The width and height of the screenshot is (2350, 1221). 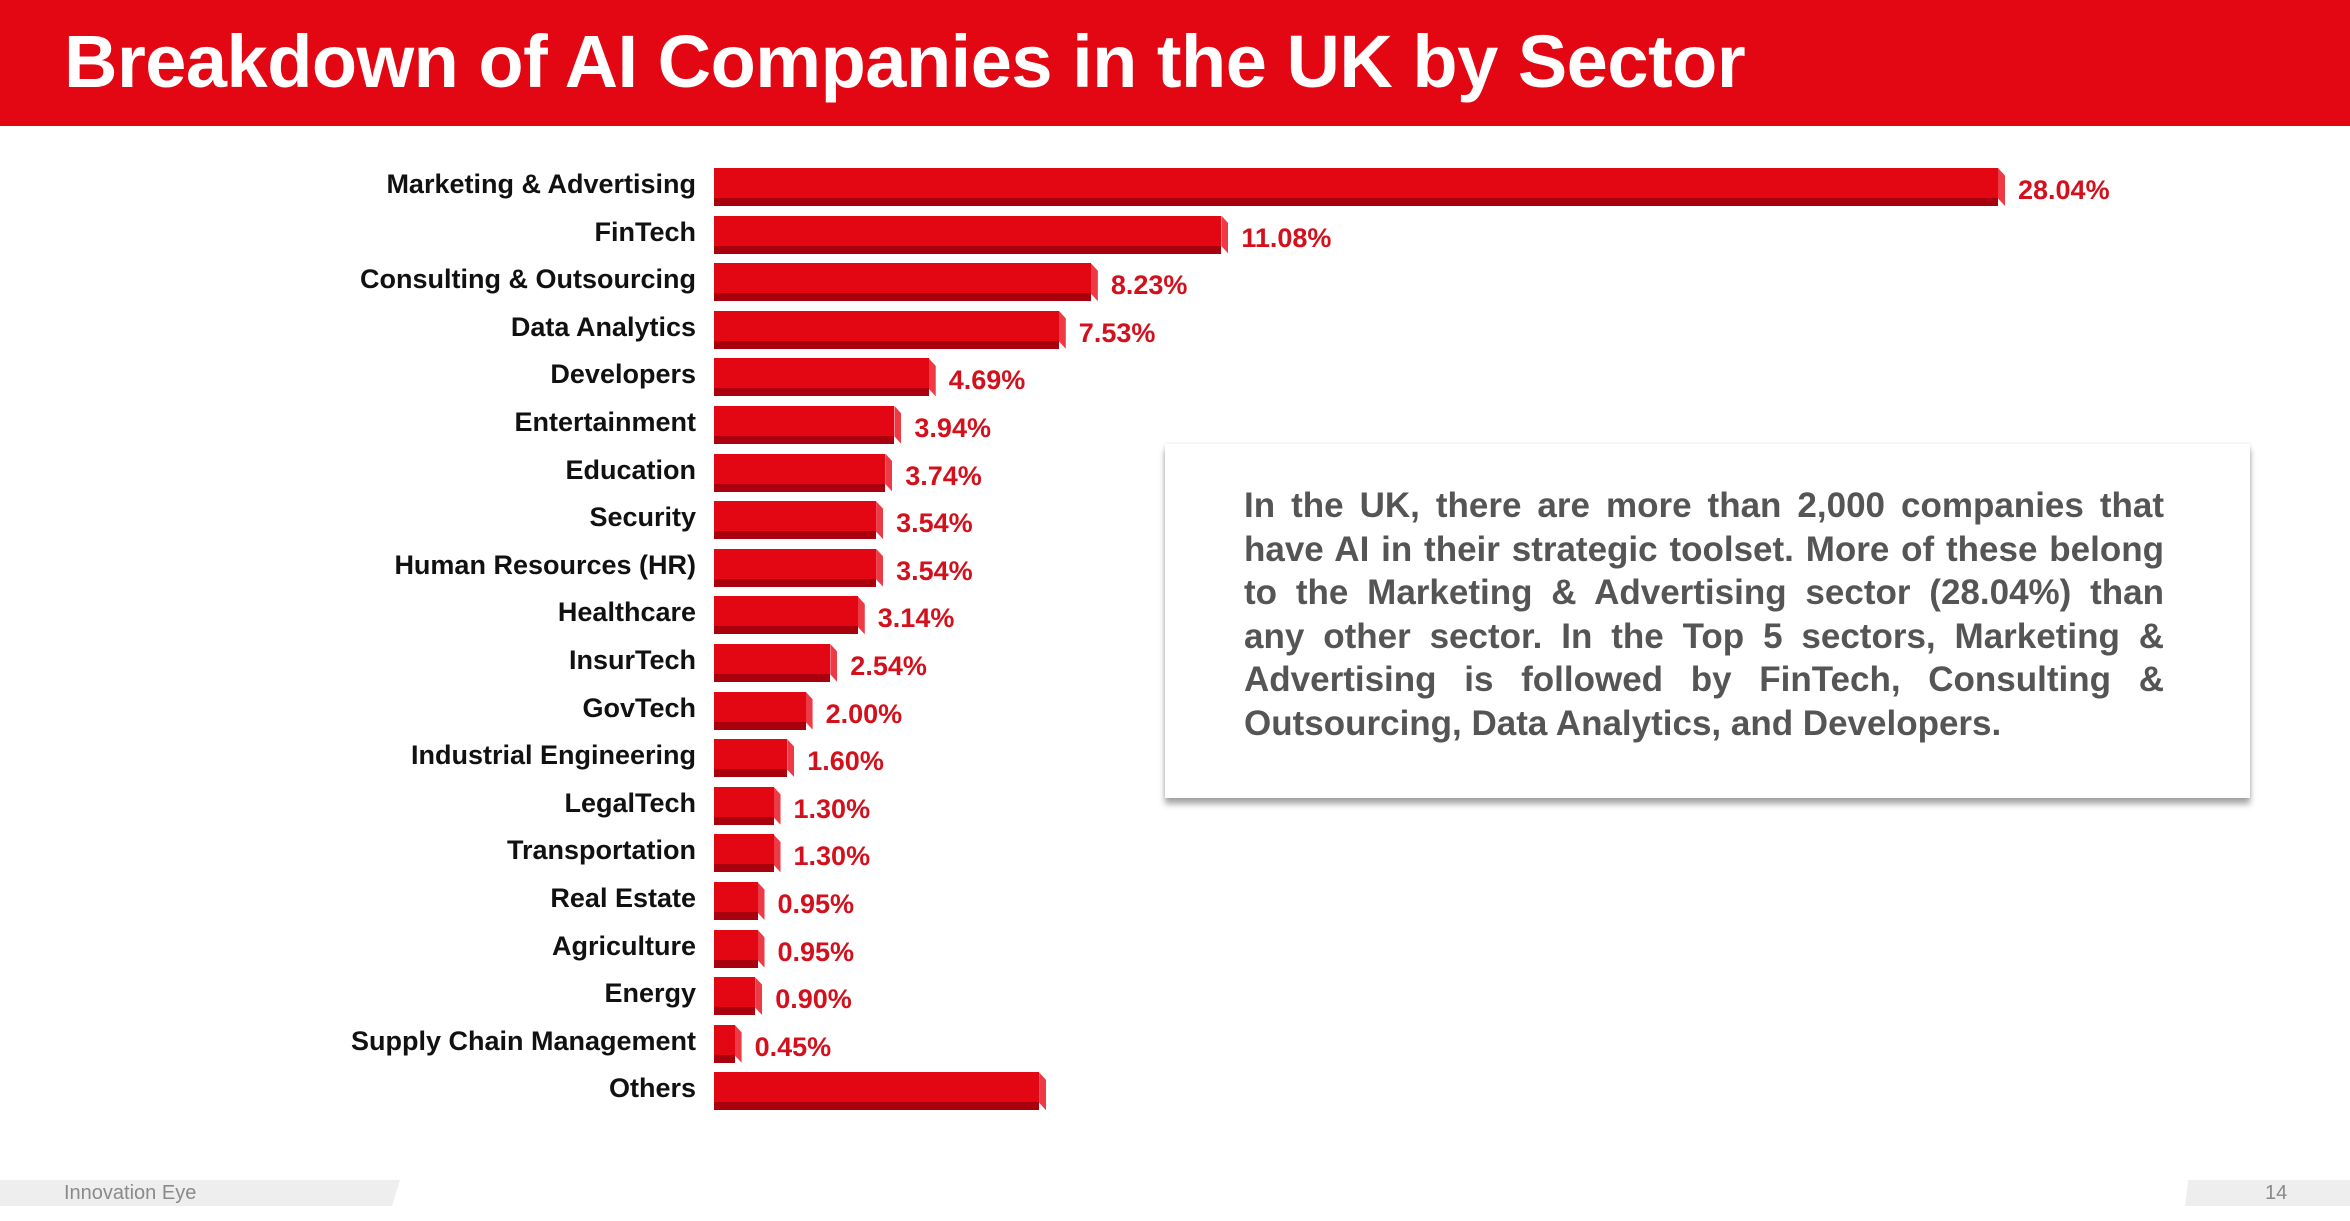 I want to click on category-label: Human Resources (HR), so click(x=545, y=564).